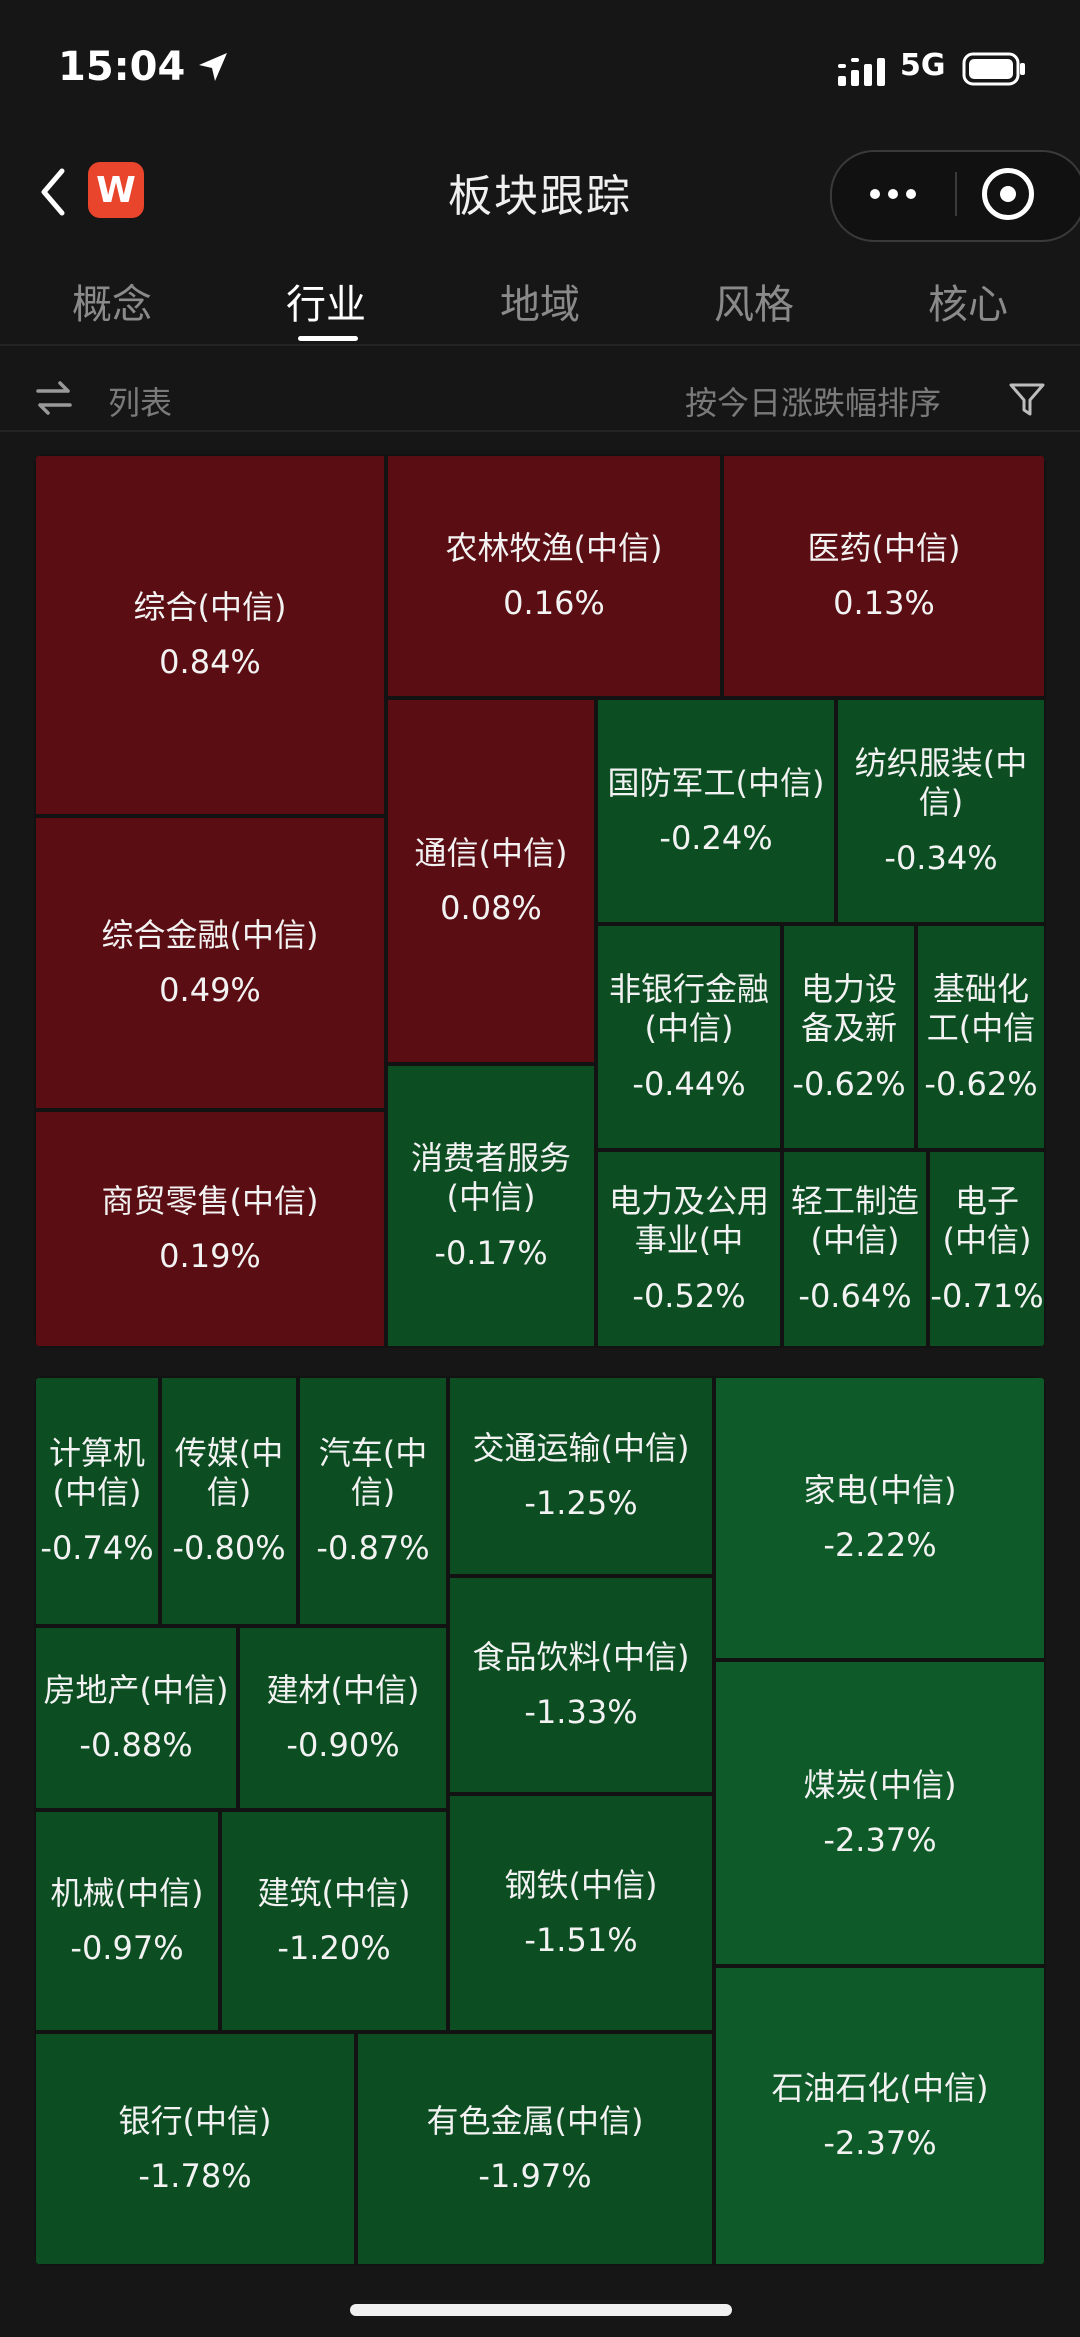 The image size is (1080, 2337). Describe the element at coordinates (195, 2149) in the screenshot. I see `treemap-cell: 银行(中信) -1.78%` at that location.